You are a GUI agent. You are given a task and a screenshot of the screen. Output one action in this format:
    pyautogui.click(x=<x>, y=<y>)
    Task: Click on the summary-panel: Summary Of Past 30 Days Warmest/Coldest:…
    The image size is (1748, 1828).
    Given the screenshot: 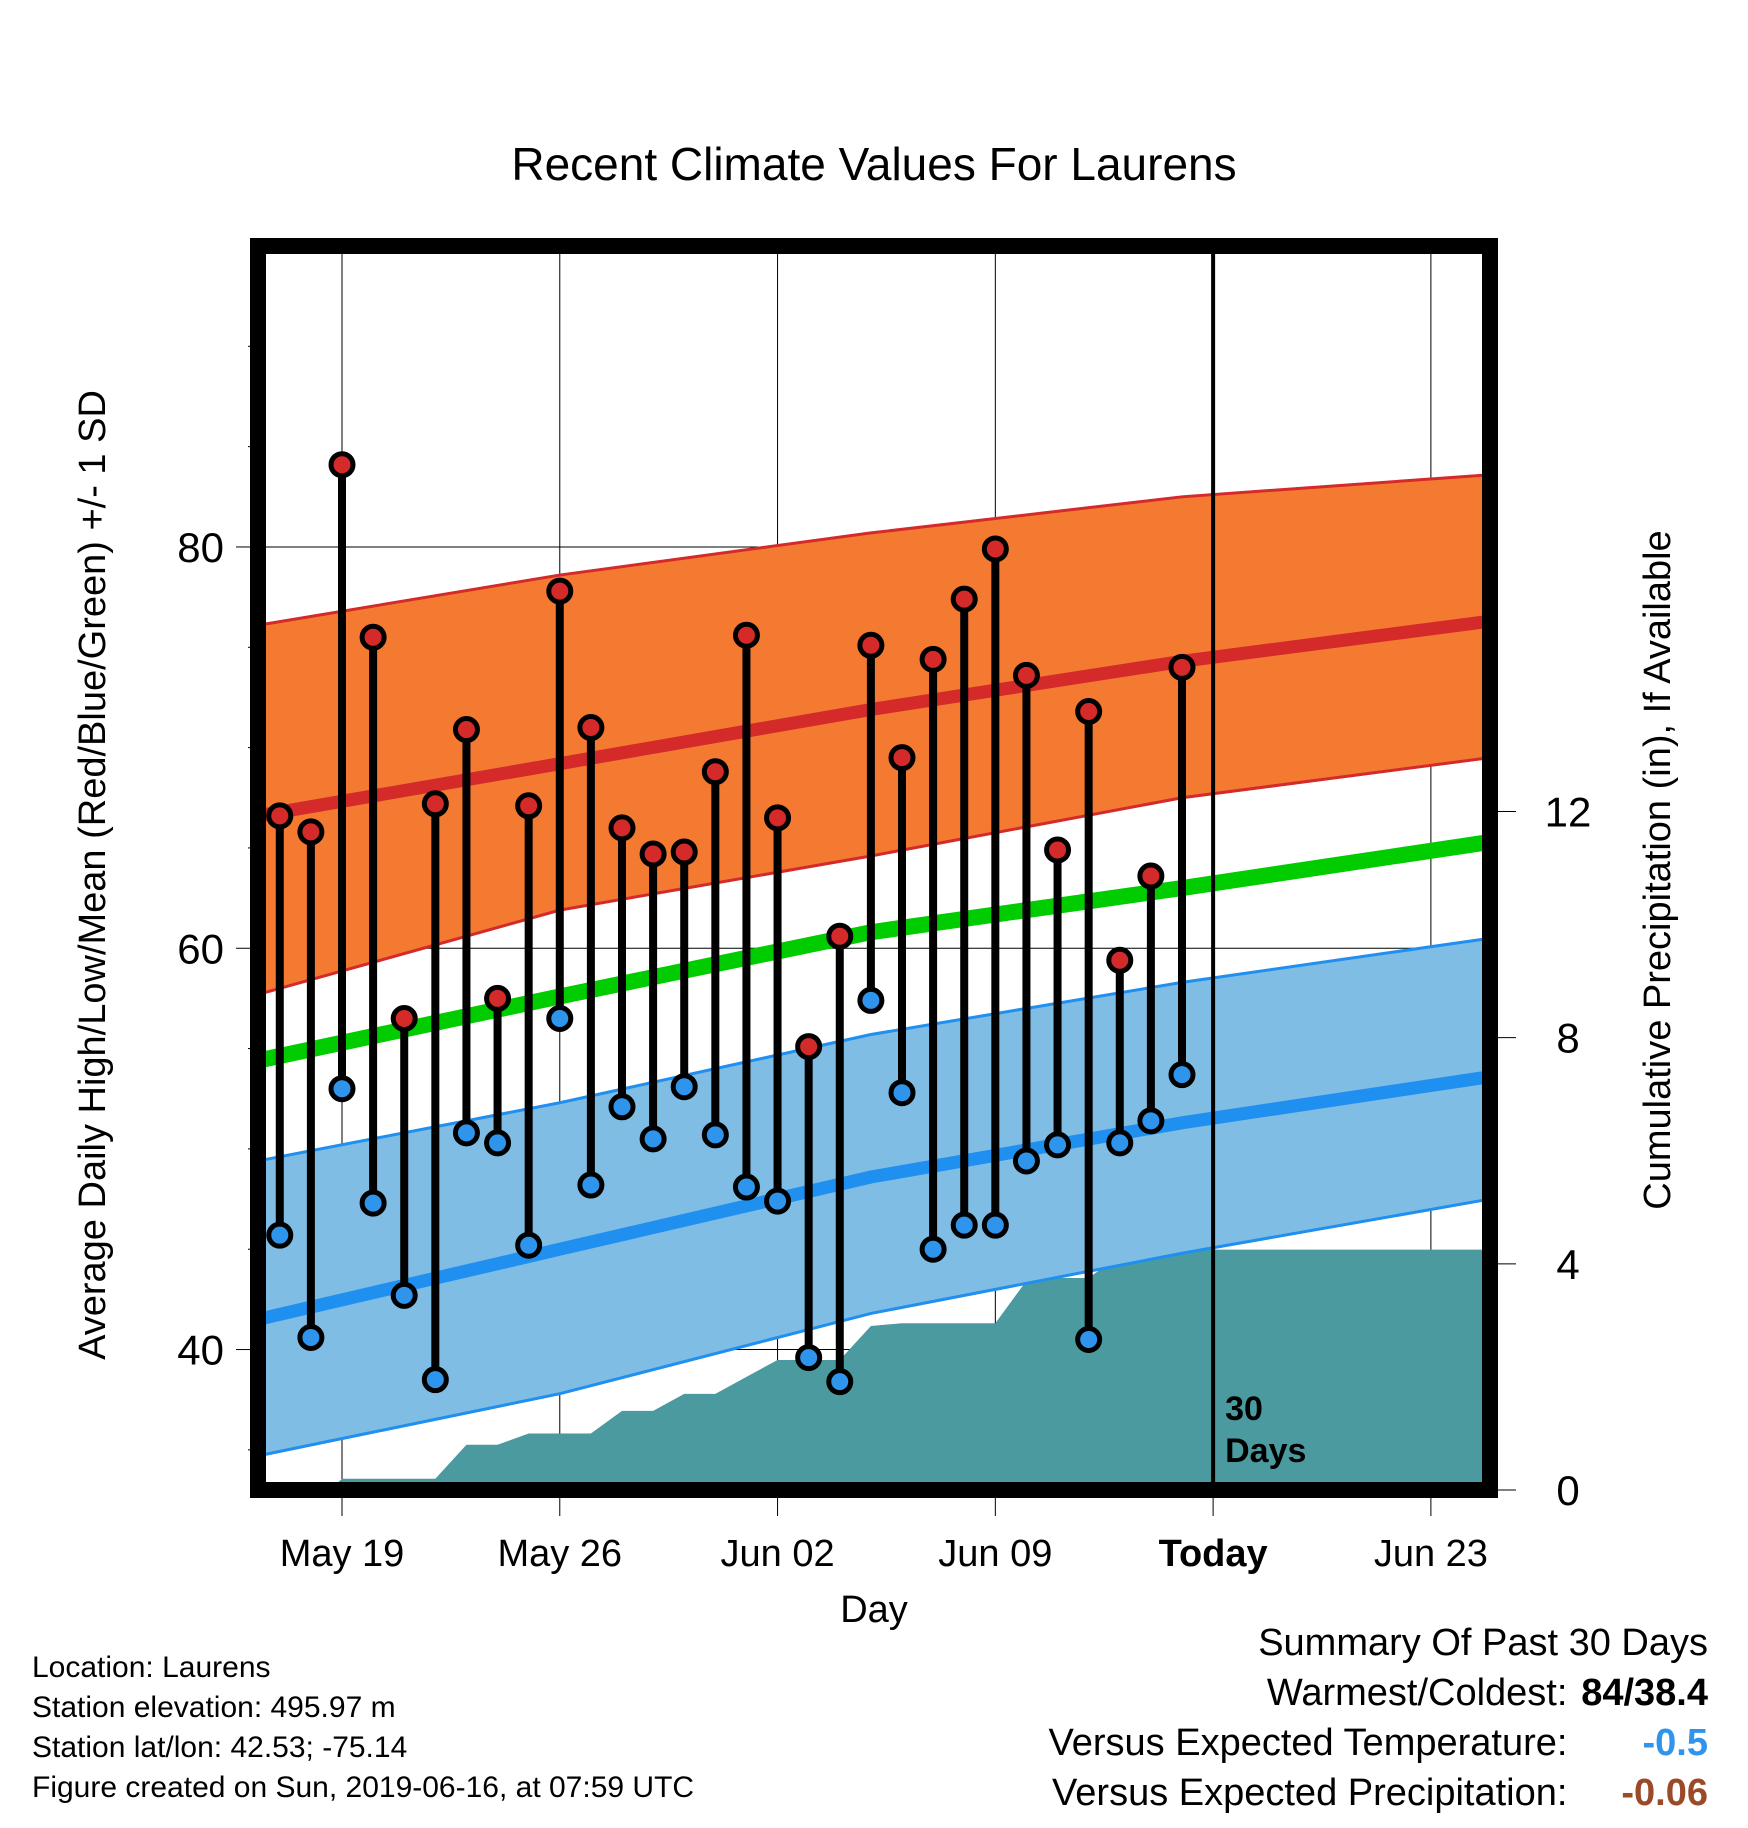 What is the action you would take?
    pyautogui.click(x=1378, y=1718)
    